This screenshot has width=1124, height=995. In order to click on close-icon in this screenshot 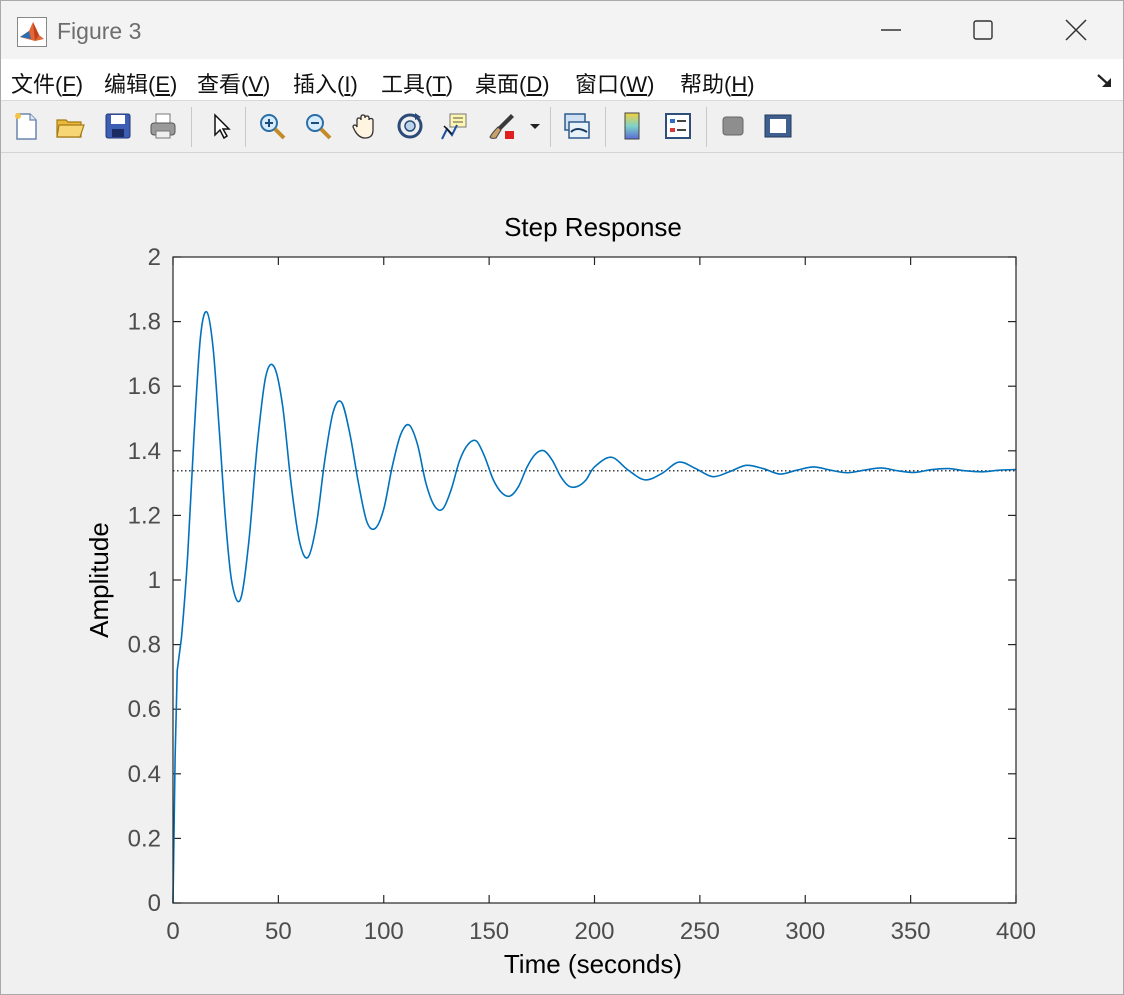, I will do `click(1076, 30)`.